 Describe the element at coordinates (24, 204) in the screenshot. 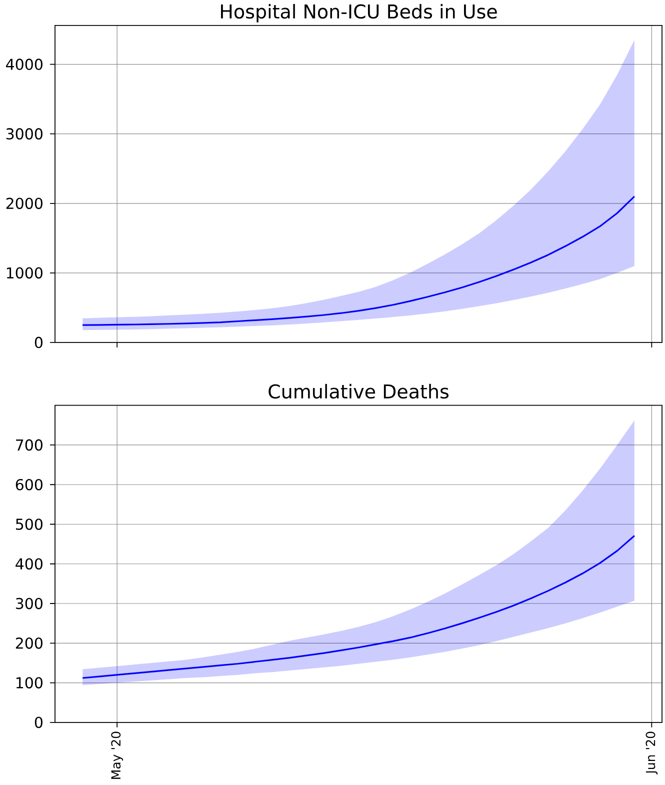

I see `y-tick-label: 2000` at that location.